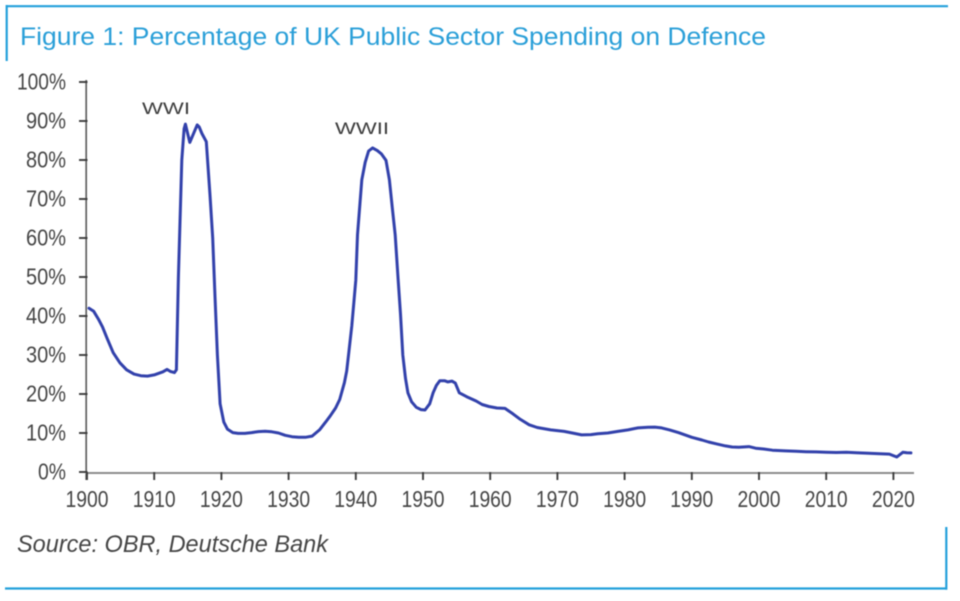  I want to click on svg-text: 1960, so click(490, 499).